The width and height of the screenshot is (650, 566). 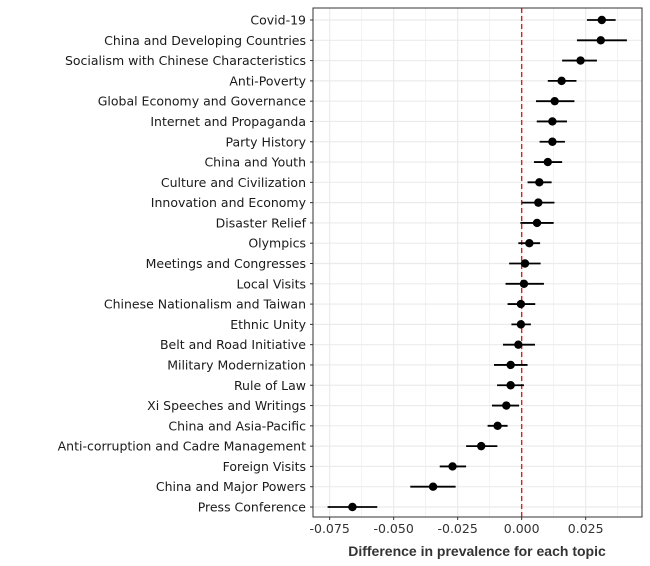 I want to click on y-tick-label: Local Visits, so click(x=271, y=283).